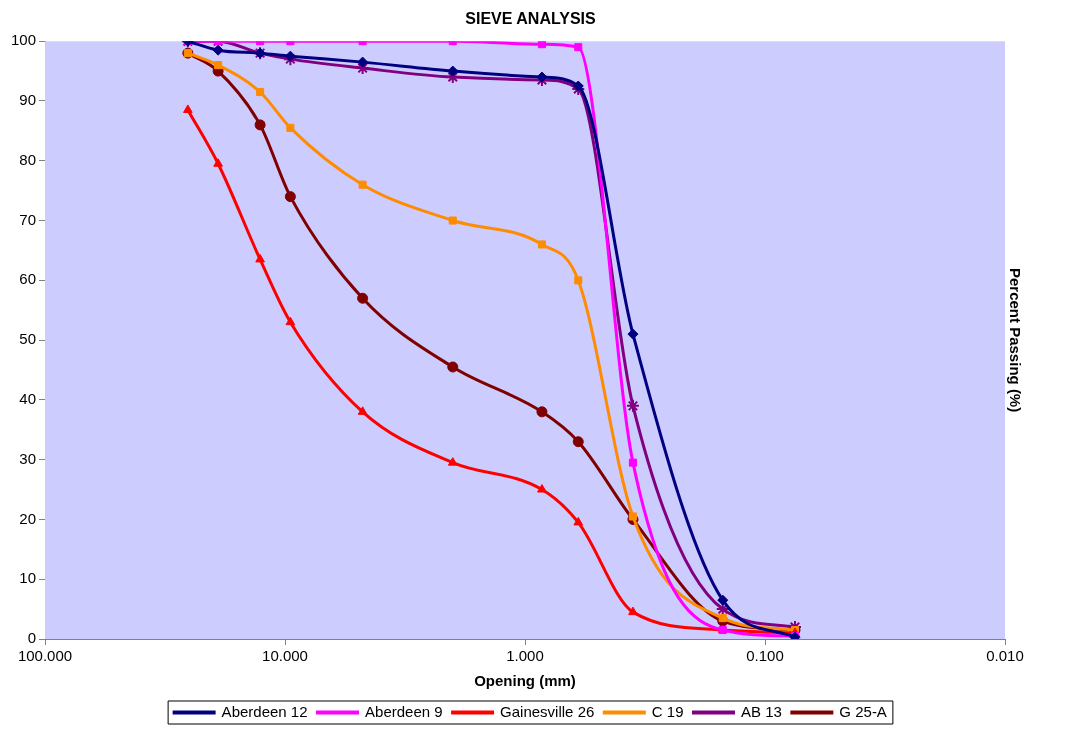 The height and width of the screenshot is (734, 1067). Describe the element at coordinates (1005, 656) in the screenshot. I see `x-tick-label: 0.010` at that location.